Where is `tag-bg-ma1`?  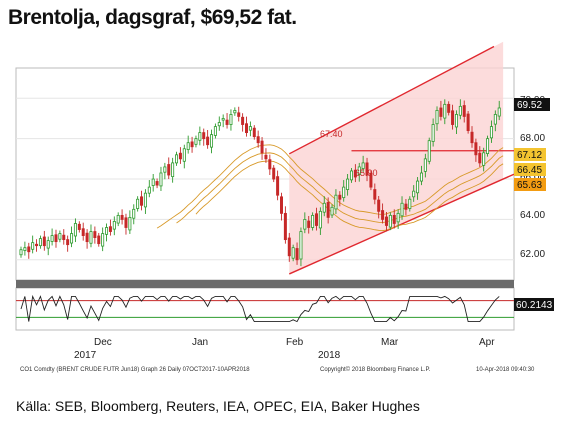
tag-bg-ma1 is located at coordinates (530, 154).